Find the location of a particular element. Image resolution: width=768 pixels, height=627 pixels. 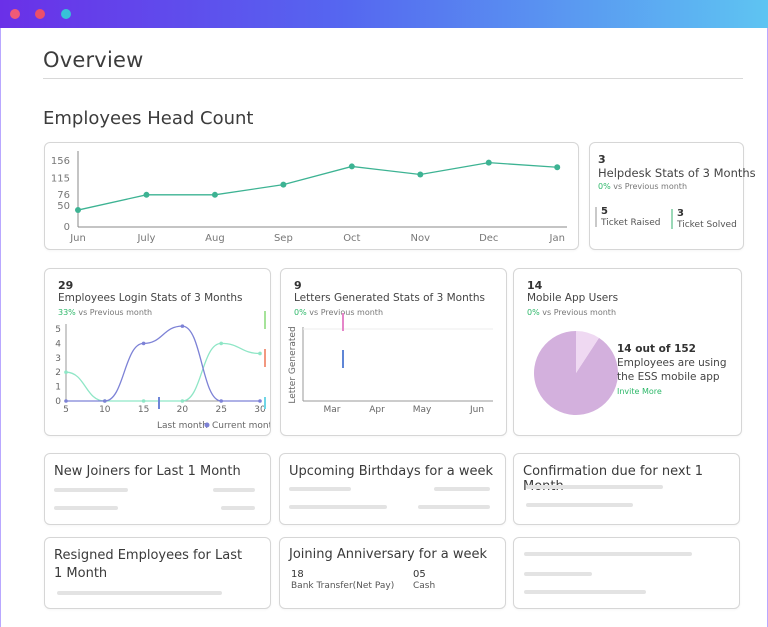

y-tick-label: 3 is located at coordinates (58, 359).